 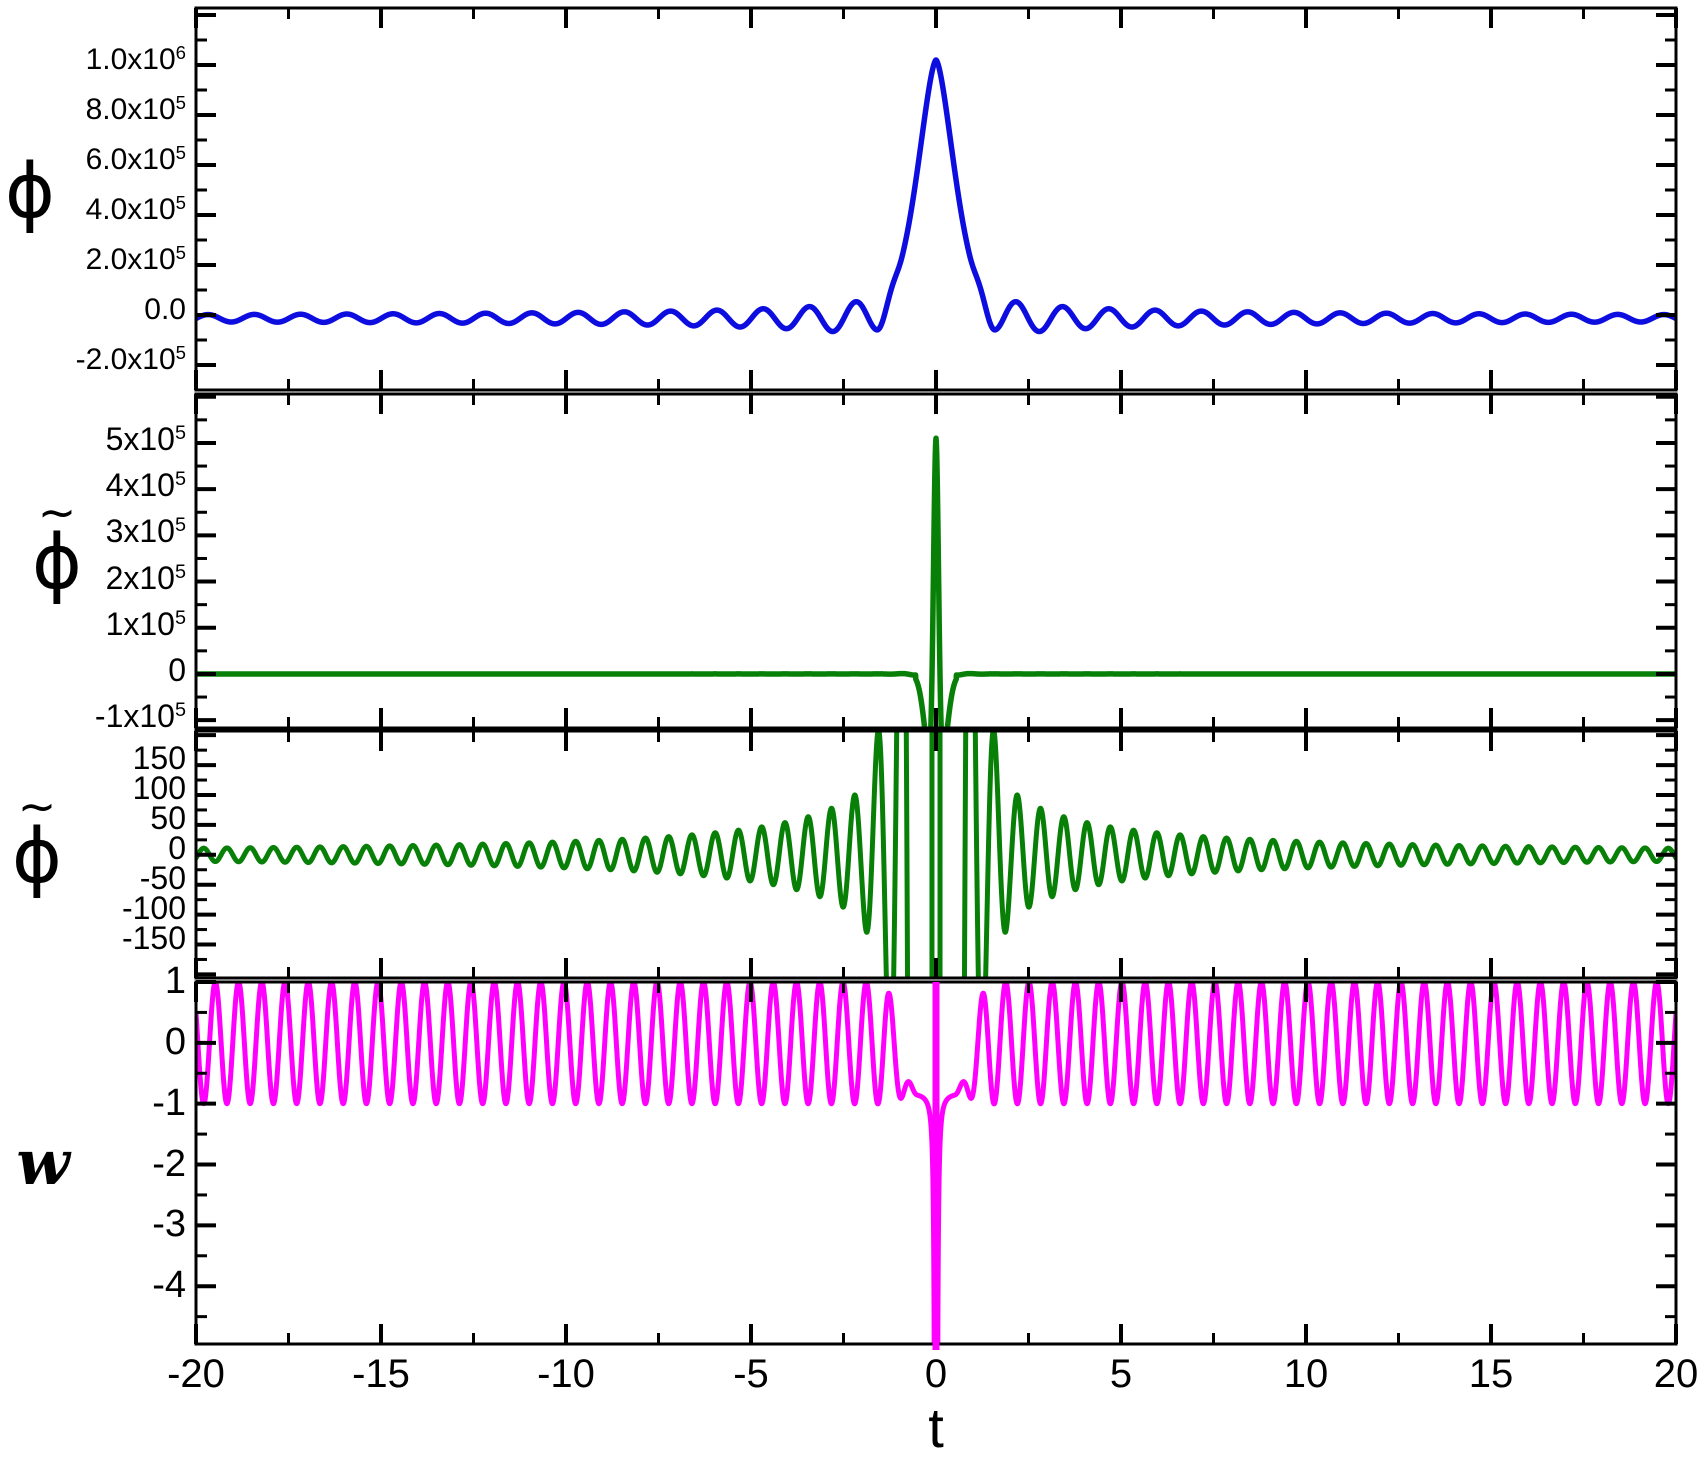 I want to click on y-tick-label: 1, so click(x=175, y=981).